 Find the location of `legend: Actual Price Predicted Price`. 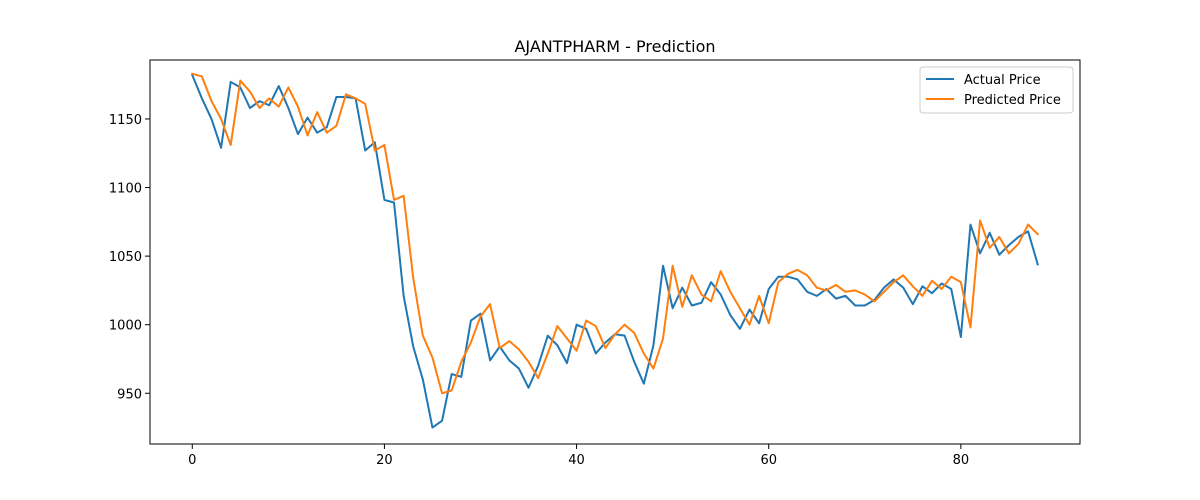

legend: Actual Price Predicted Price is located at coordinates (996, 90).